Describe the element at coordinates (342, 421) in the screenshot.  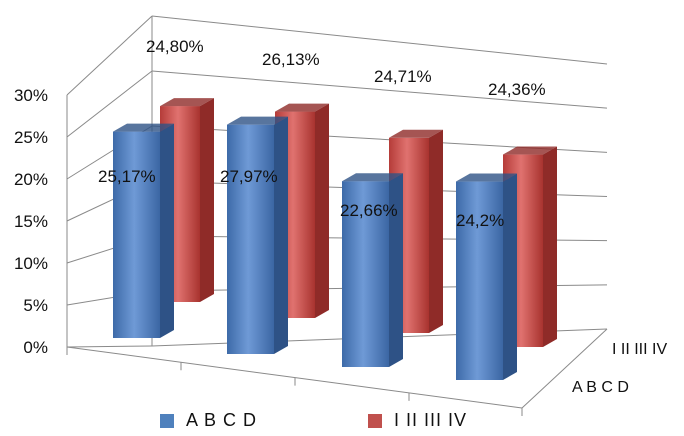
I see `legend: A B C D I II III IV` at that location.